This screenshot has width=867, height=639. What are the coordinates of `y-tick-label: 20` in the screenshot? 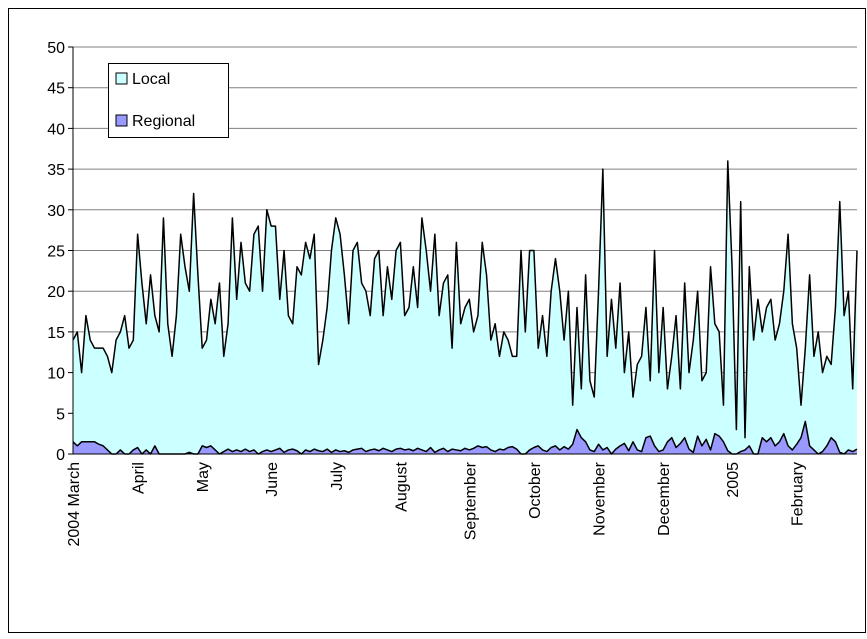 It's located at (56, 292).